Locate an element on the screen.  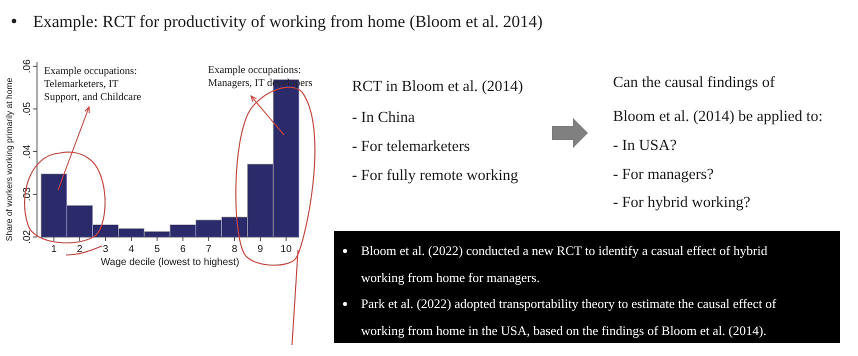
text: Bloom et al. (2022) conducted a new RCT to identify a casual effect of hybrid working from home for managers. is located at coordinates (564, 264).